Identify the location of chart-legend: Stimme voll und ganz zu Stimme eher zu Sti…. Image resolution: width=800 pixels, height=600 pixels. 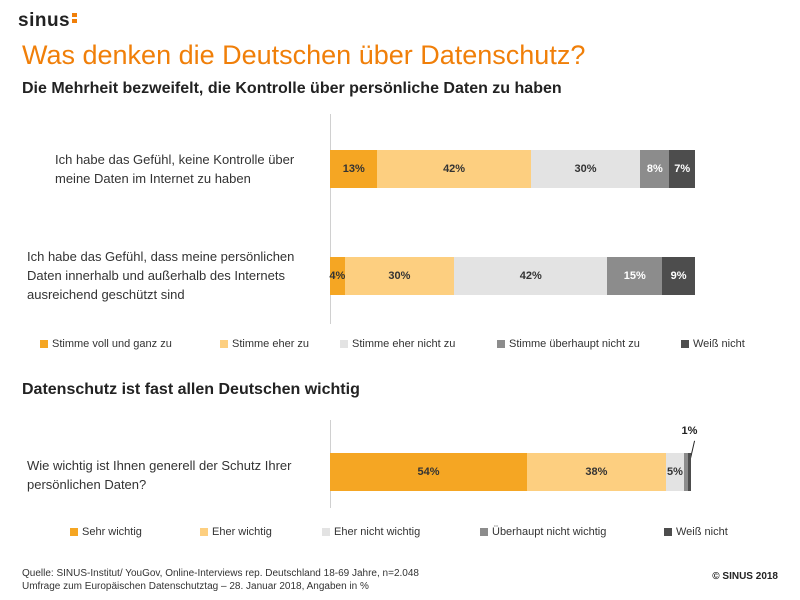
(410, 346).